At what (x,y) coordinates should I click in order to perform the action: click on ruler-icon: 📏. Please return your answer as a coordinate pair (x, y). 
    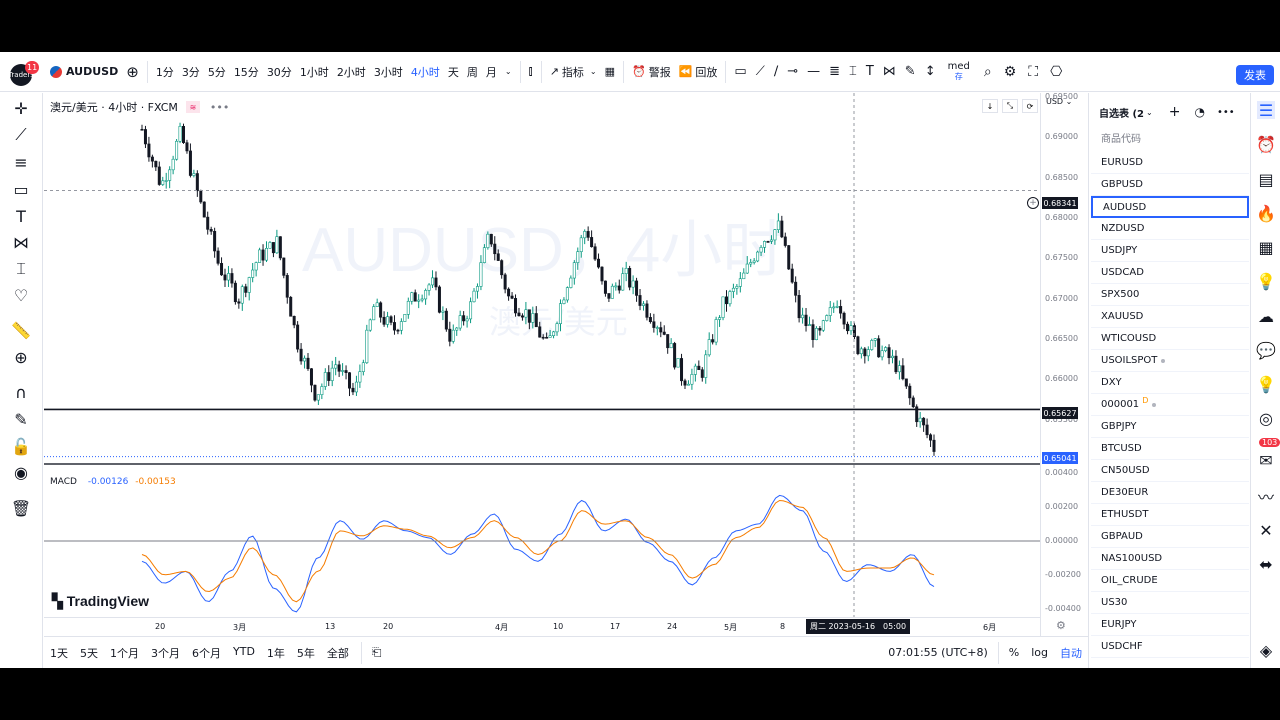
    Looking at the image, I should click on (21, 330).